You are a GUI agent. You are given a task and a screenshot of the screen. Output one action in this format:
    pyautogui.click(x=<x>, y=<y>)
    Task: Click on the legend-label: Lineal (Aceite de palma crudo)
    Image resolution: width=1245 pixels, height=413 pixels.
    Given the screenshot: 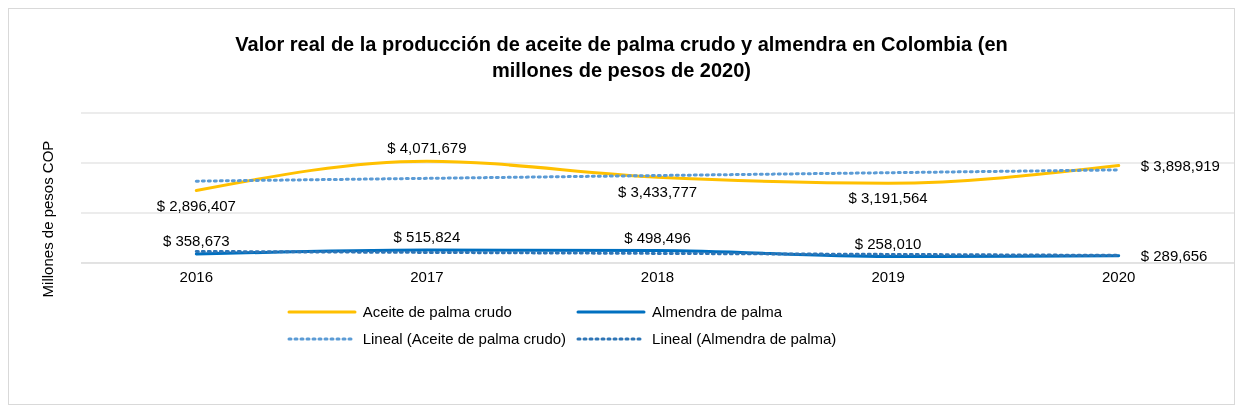 What is the action you would take?
    pyautogui.click(x=464, y=338)
    